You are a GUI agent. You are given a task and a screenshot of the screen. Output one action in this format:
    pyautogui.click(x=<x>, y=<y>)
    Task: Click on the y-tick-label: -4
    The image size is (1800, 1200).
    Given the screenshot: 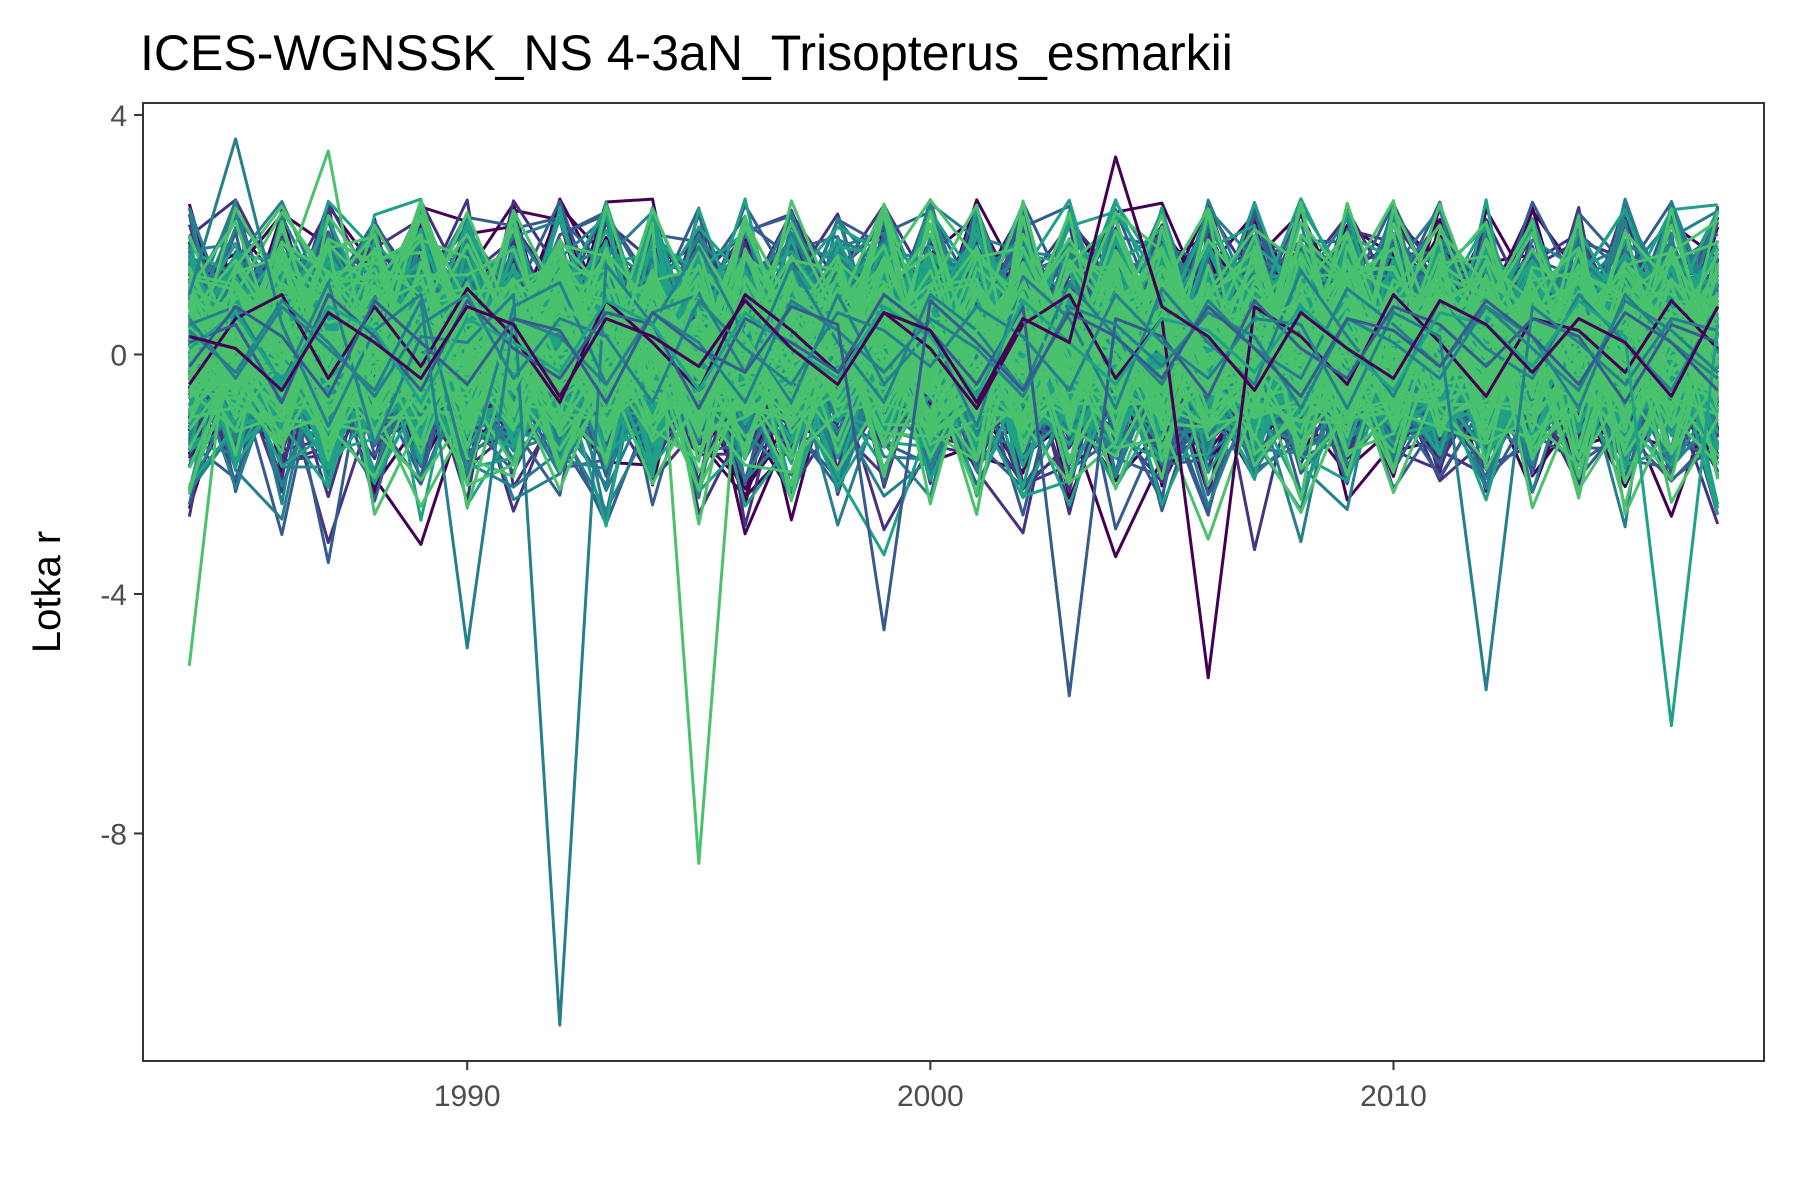 What is the action you would take?
    pyautogui.click(x=113, y=595)
    